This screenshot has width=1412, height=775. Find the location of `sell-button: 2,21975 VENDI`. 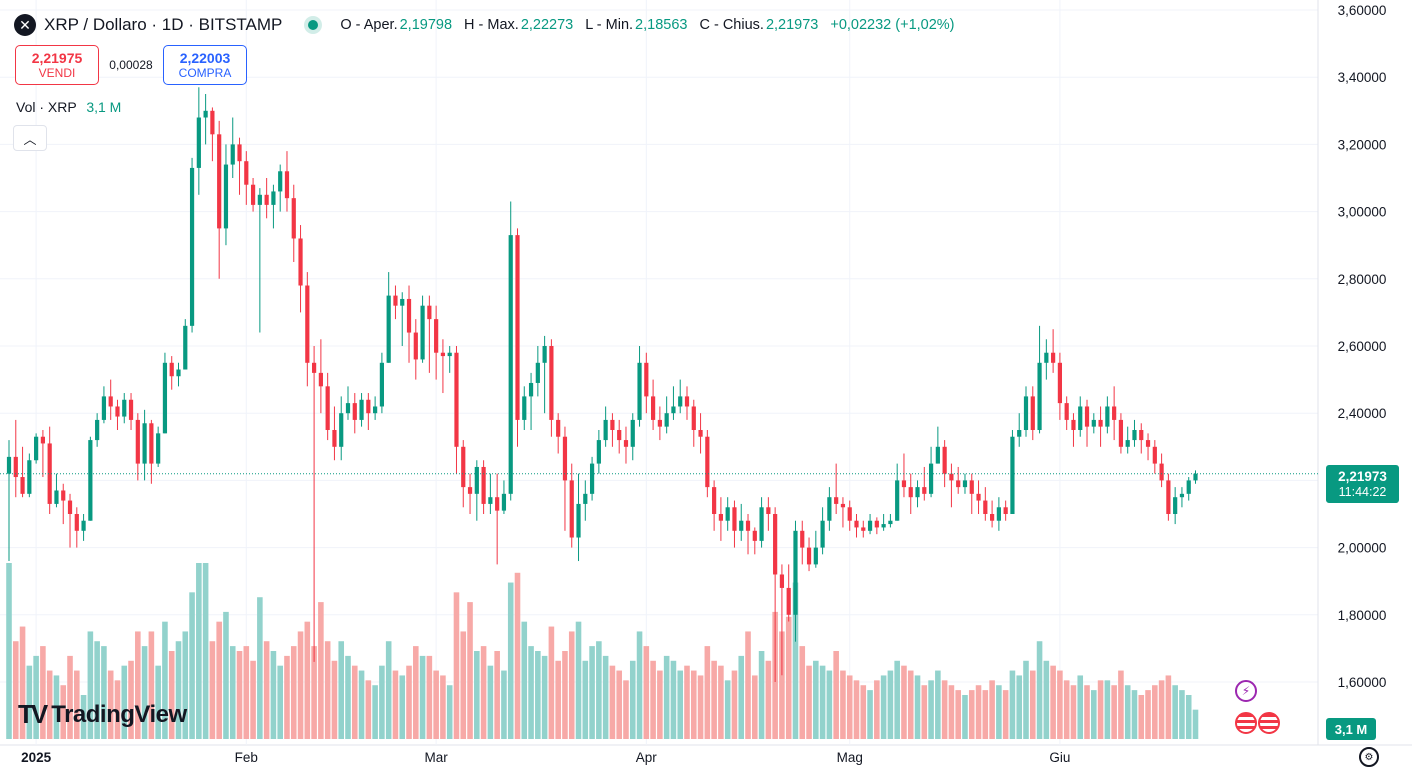

sell-button: 2,21975 VENDI is located at coordinates (57, 65).